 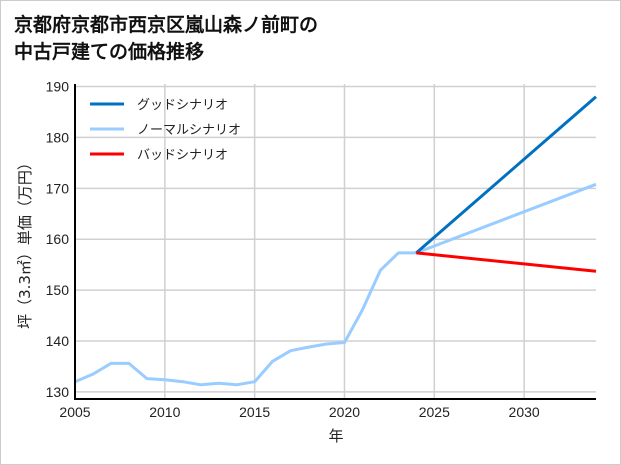 What do you see at coordinates (524, 412) in the screenshot?
I see `x-tick-label: 2030` at bounding box center [524, 412].